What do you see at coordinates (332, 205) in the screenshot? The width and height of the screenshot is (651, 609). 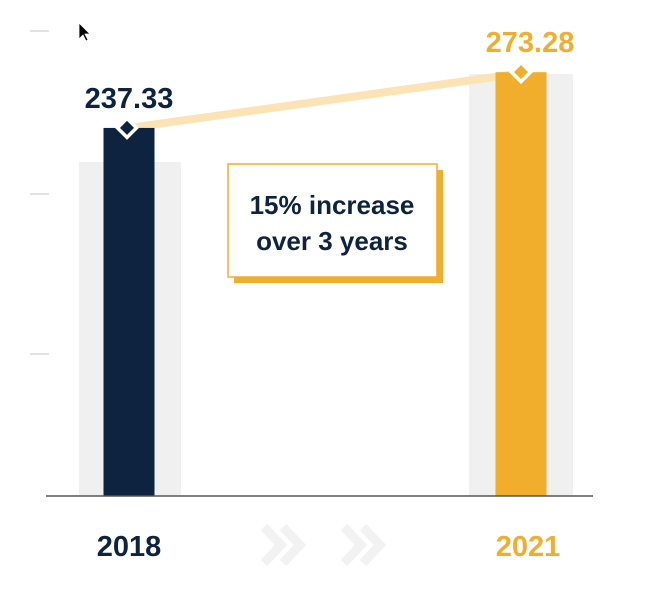 I see `callout-line-1: 15% increase` at bounding box center [332, 205].